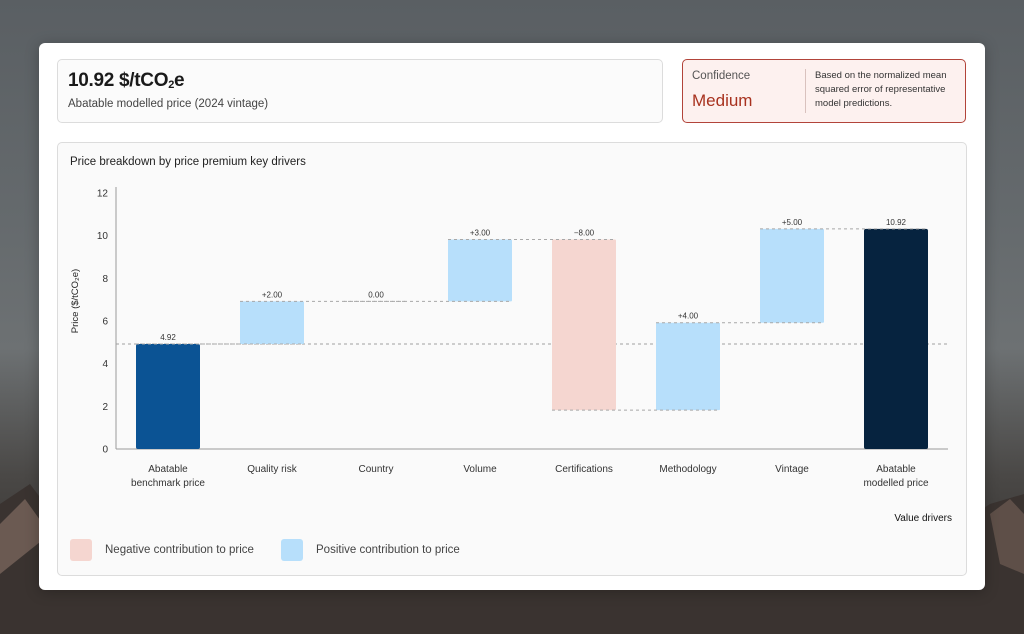 The width and height of the screenshot is (1024, 634). Describe the element at coordinates (480, 233) in the screenshot. I see `data-label: +3.00` at that location.